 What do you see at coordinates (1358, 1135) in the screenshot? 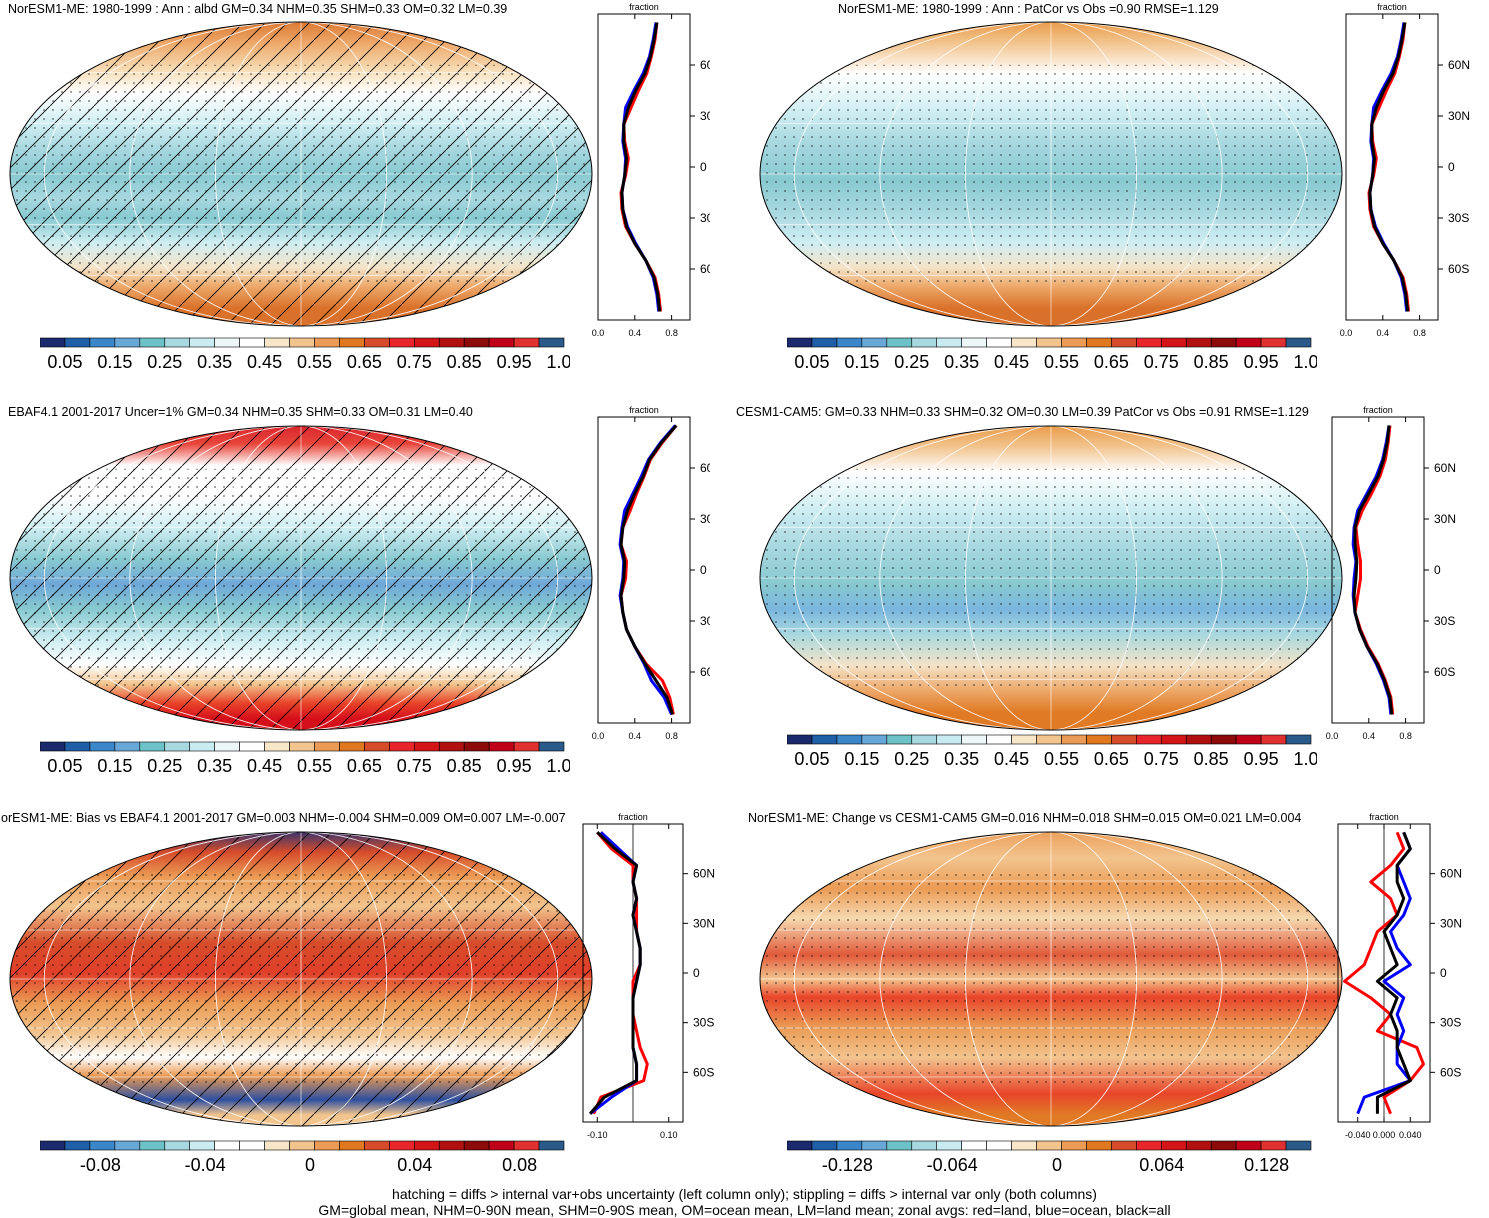
I see `x-tick-label: -0.040` at bounding box center [1358, 1135].